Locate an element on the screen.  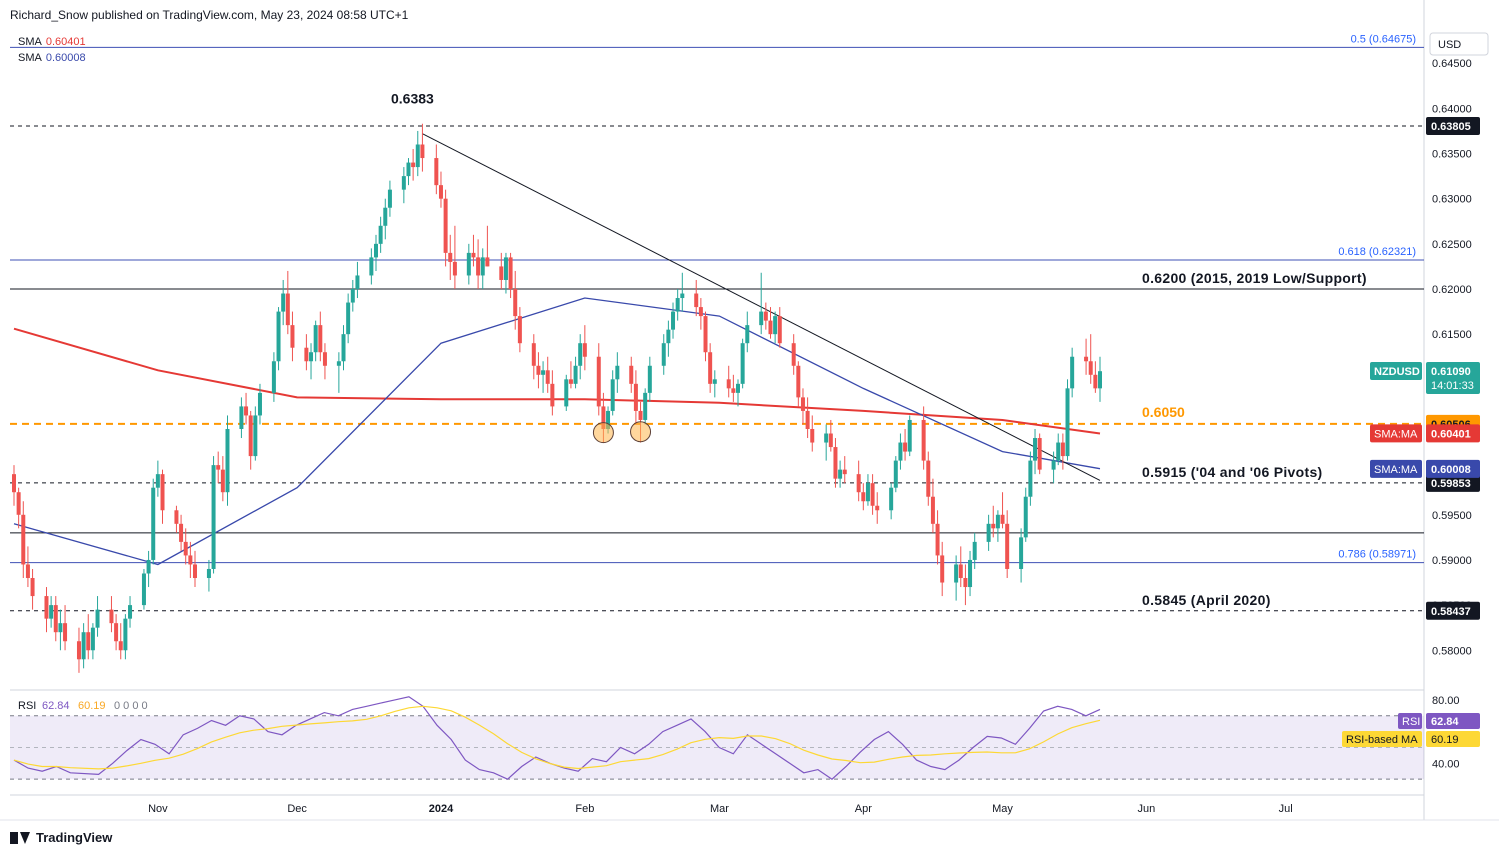
level-annotation: 0.5915 ('04 and '06 Pivots) is located at coordinates (1232, 472).